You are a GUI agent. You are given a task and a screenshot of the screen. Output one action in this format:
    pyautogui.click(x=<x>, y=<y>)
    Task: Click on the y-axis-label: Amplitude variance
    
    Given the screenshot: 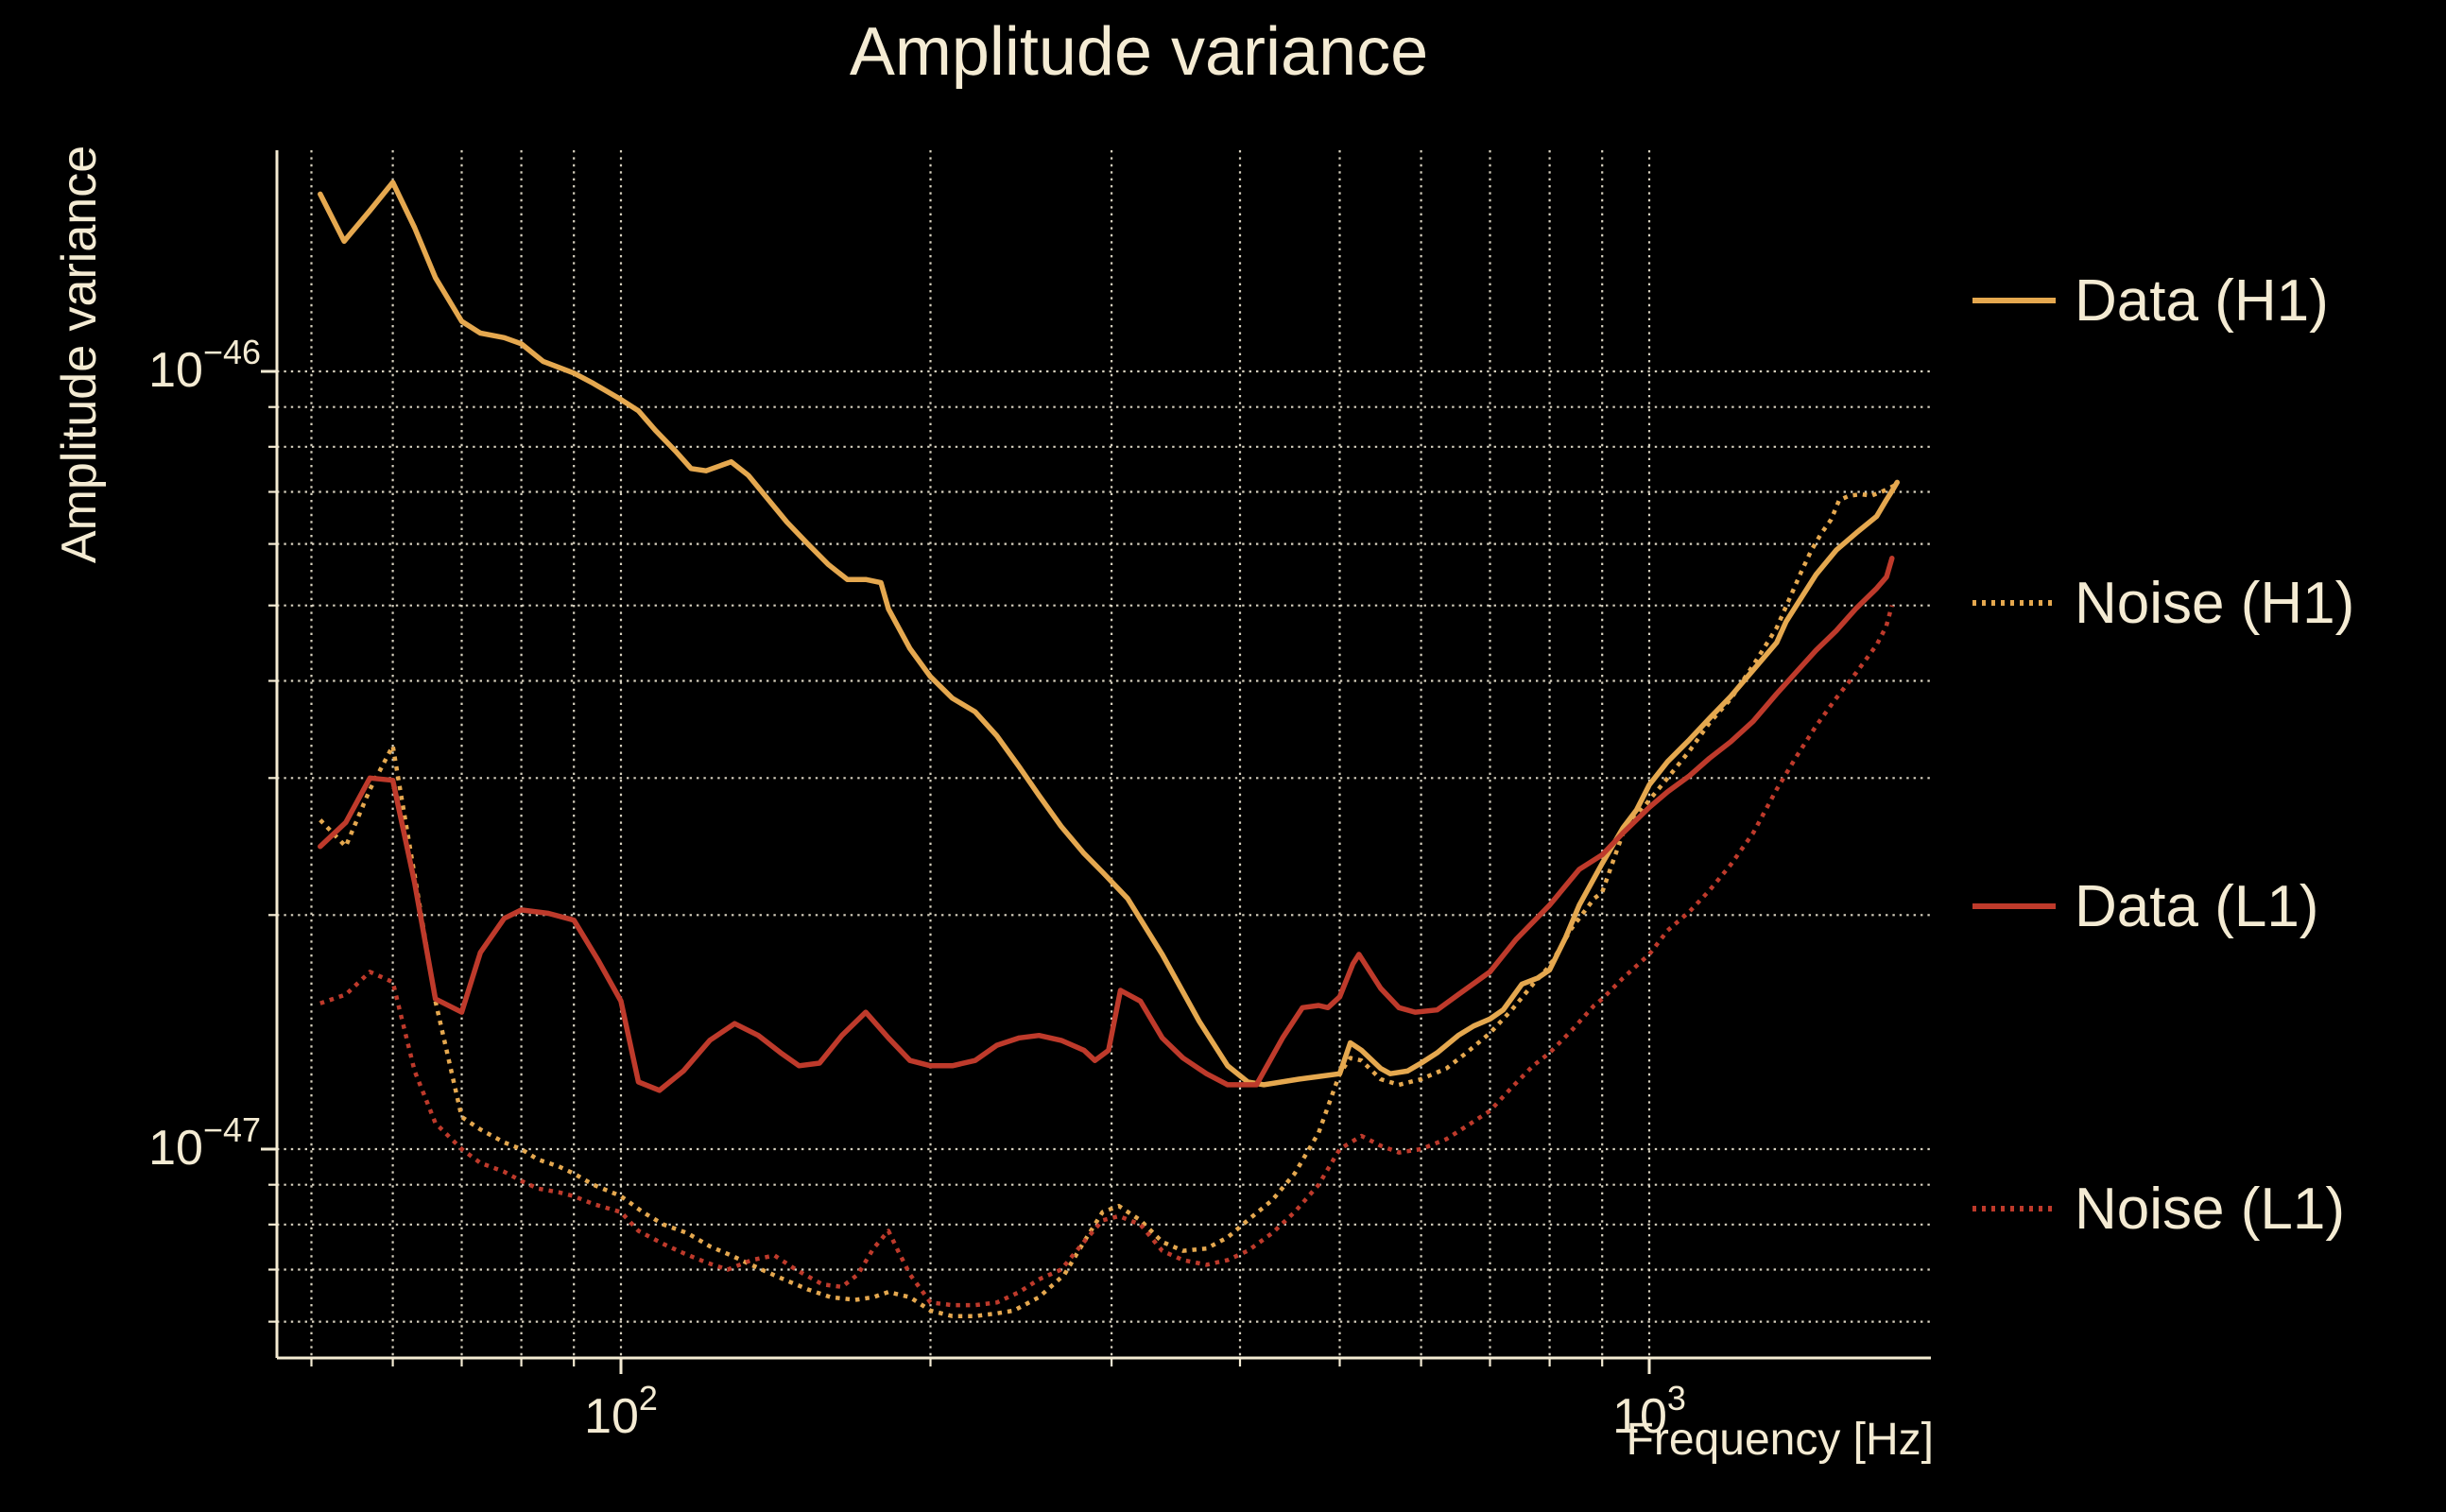 What is the action you would take?
    pyautogui.click(x=79, y=354)
    